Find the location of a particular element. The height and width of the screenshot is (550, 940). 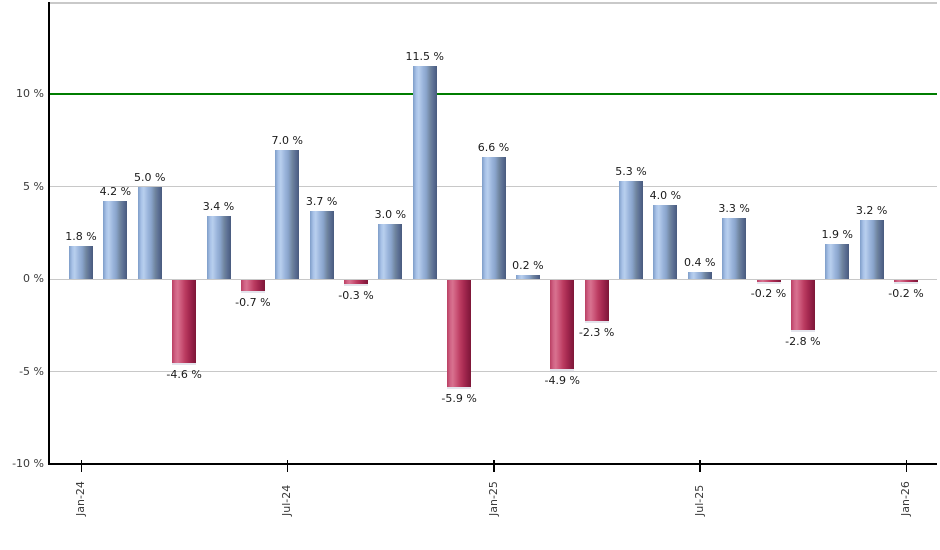

bar-value-label: 3.4 % is located at coordinates (218, 207).